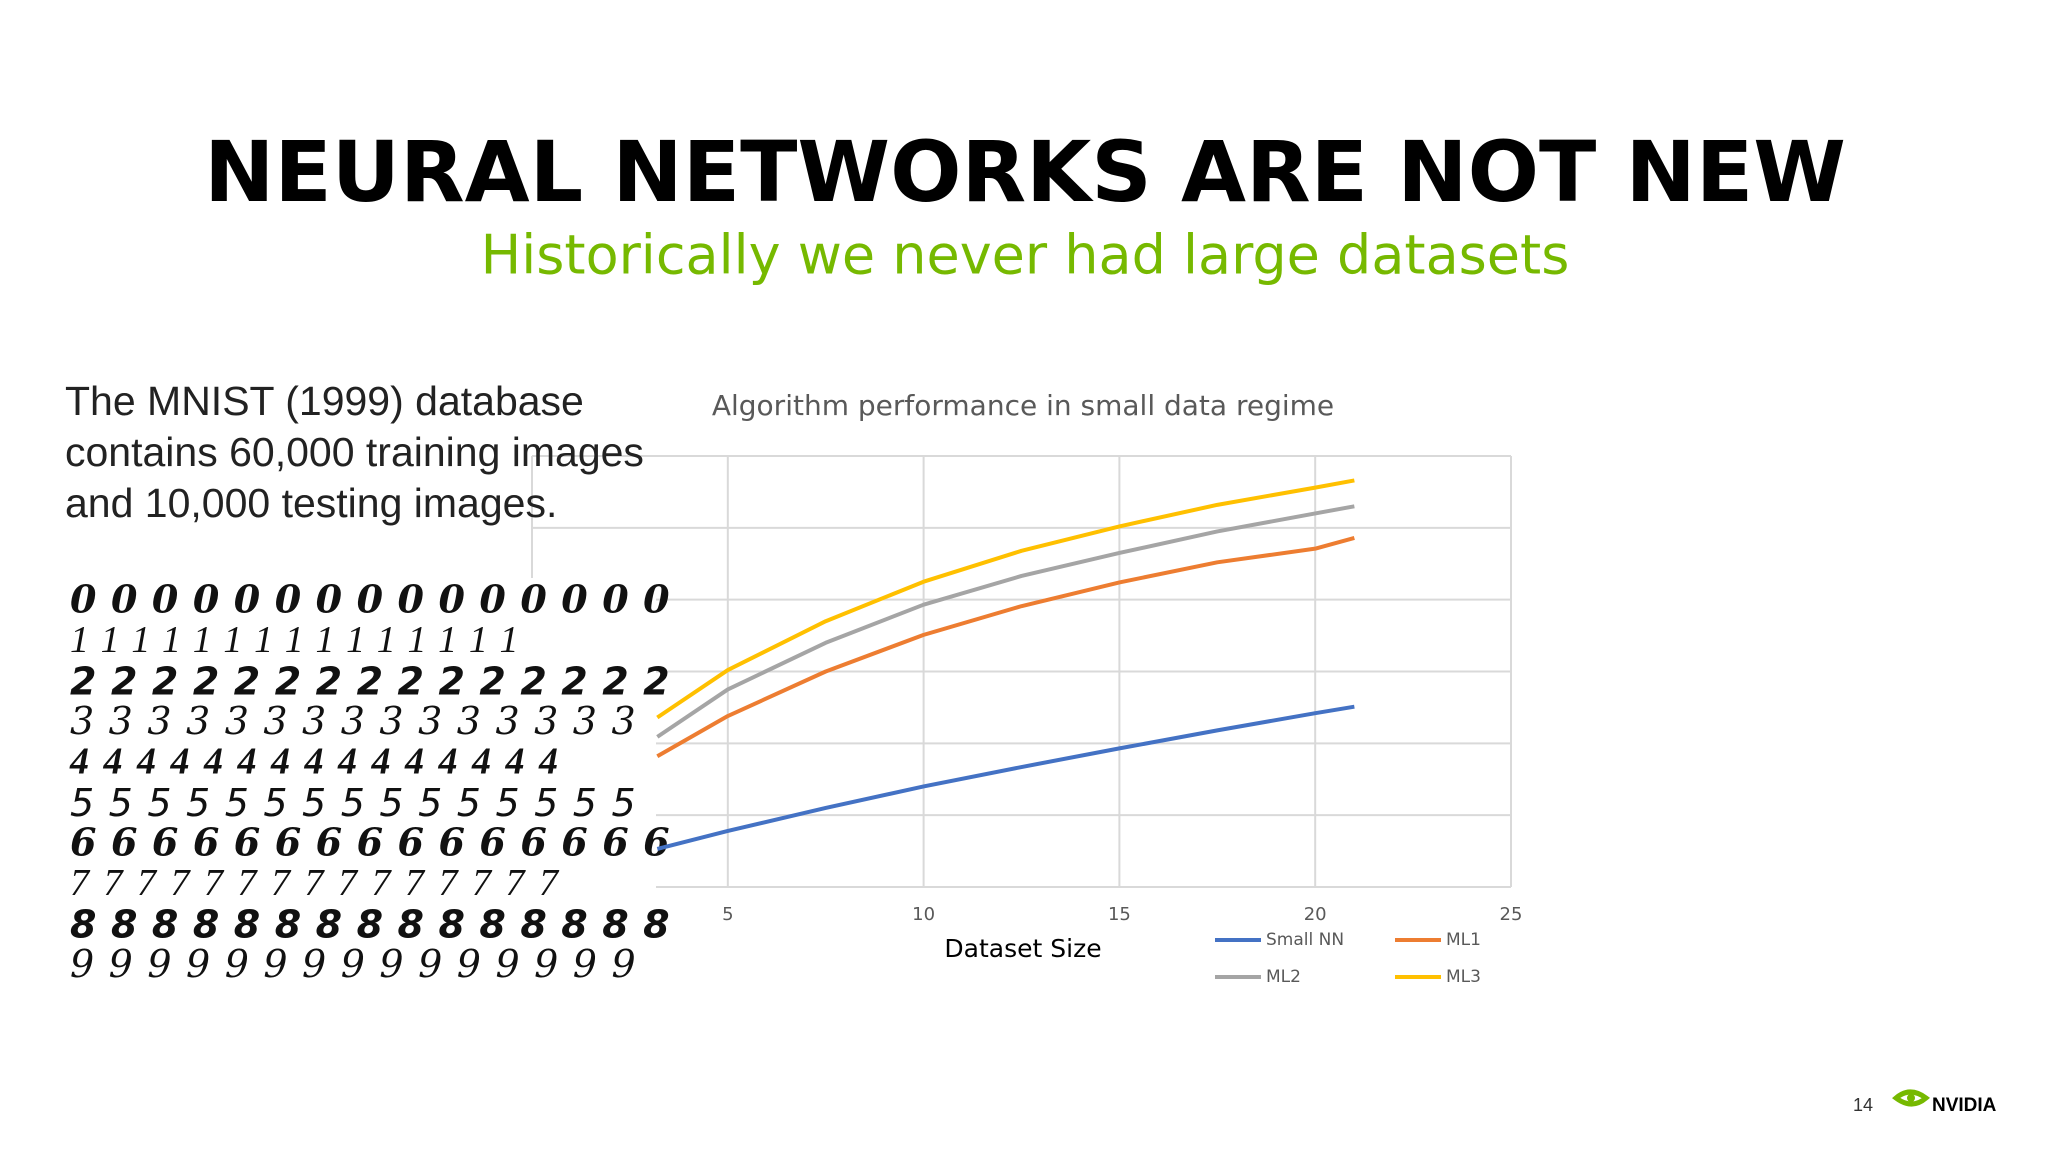 Image resolution: width=2048 pixels, height=1152 pixels. What do you see at coordinates (1315, 914) in the screenshot?
I see `x-tick-label: 20` at bounding box center [1315, 914].